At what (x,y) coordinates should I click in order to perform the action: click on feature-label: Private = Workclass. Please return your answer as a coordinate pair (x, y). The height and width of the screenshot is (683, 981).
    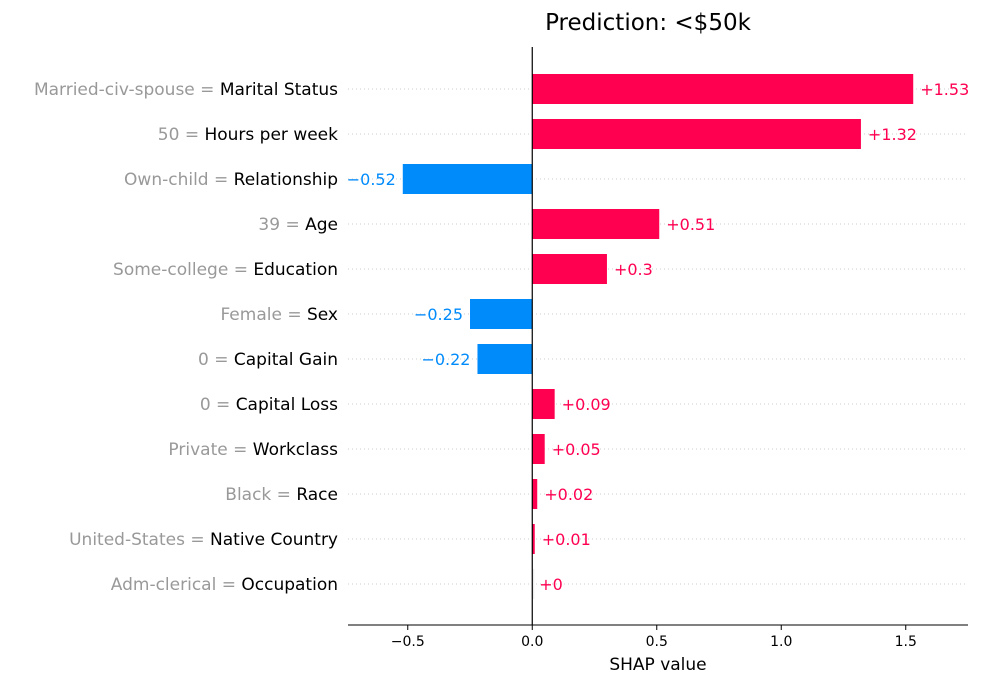
    Looking at the image, I should click on (253, 450).